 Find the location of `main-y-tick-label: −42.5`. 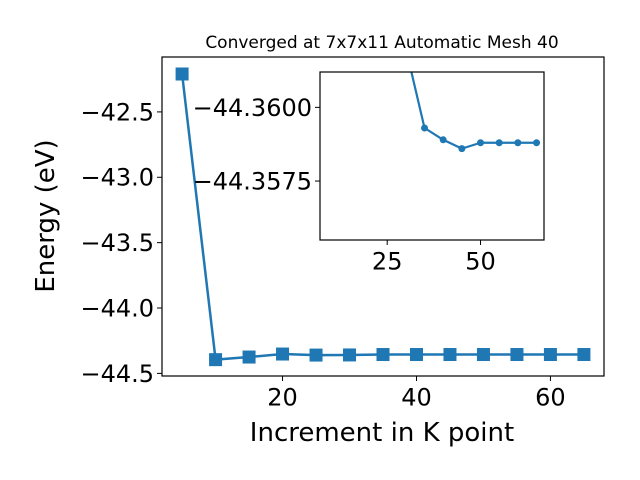

main-y-tick-label: −42.5 is located at coordinates (117, 112).